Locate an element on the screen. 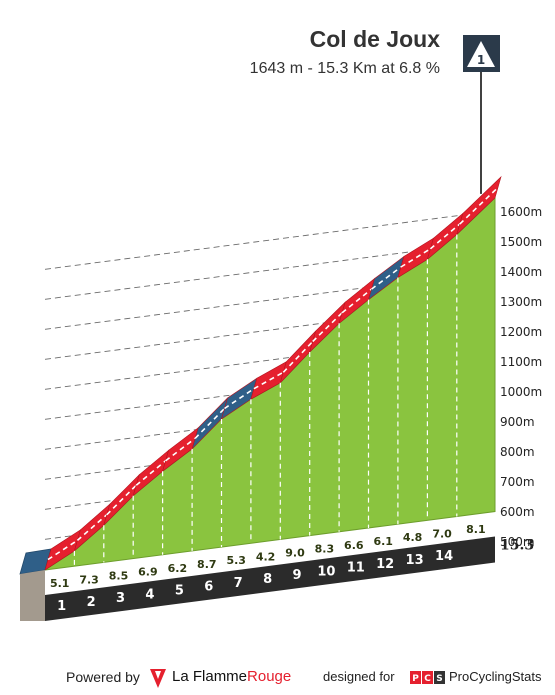 This screenshot has height=695, width=555. svg-text: C is located at coordinates (427, 679).